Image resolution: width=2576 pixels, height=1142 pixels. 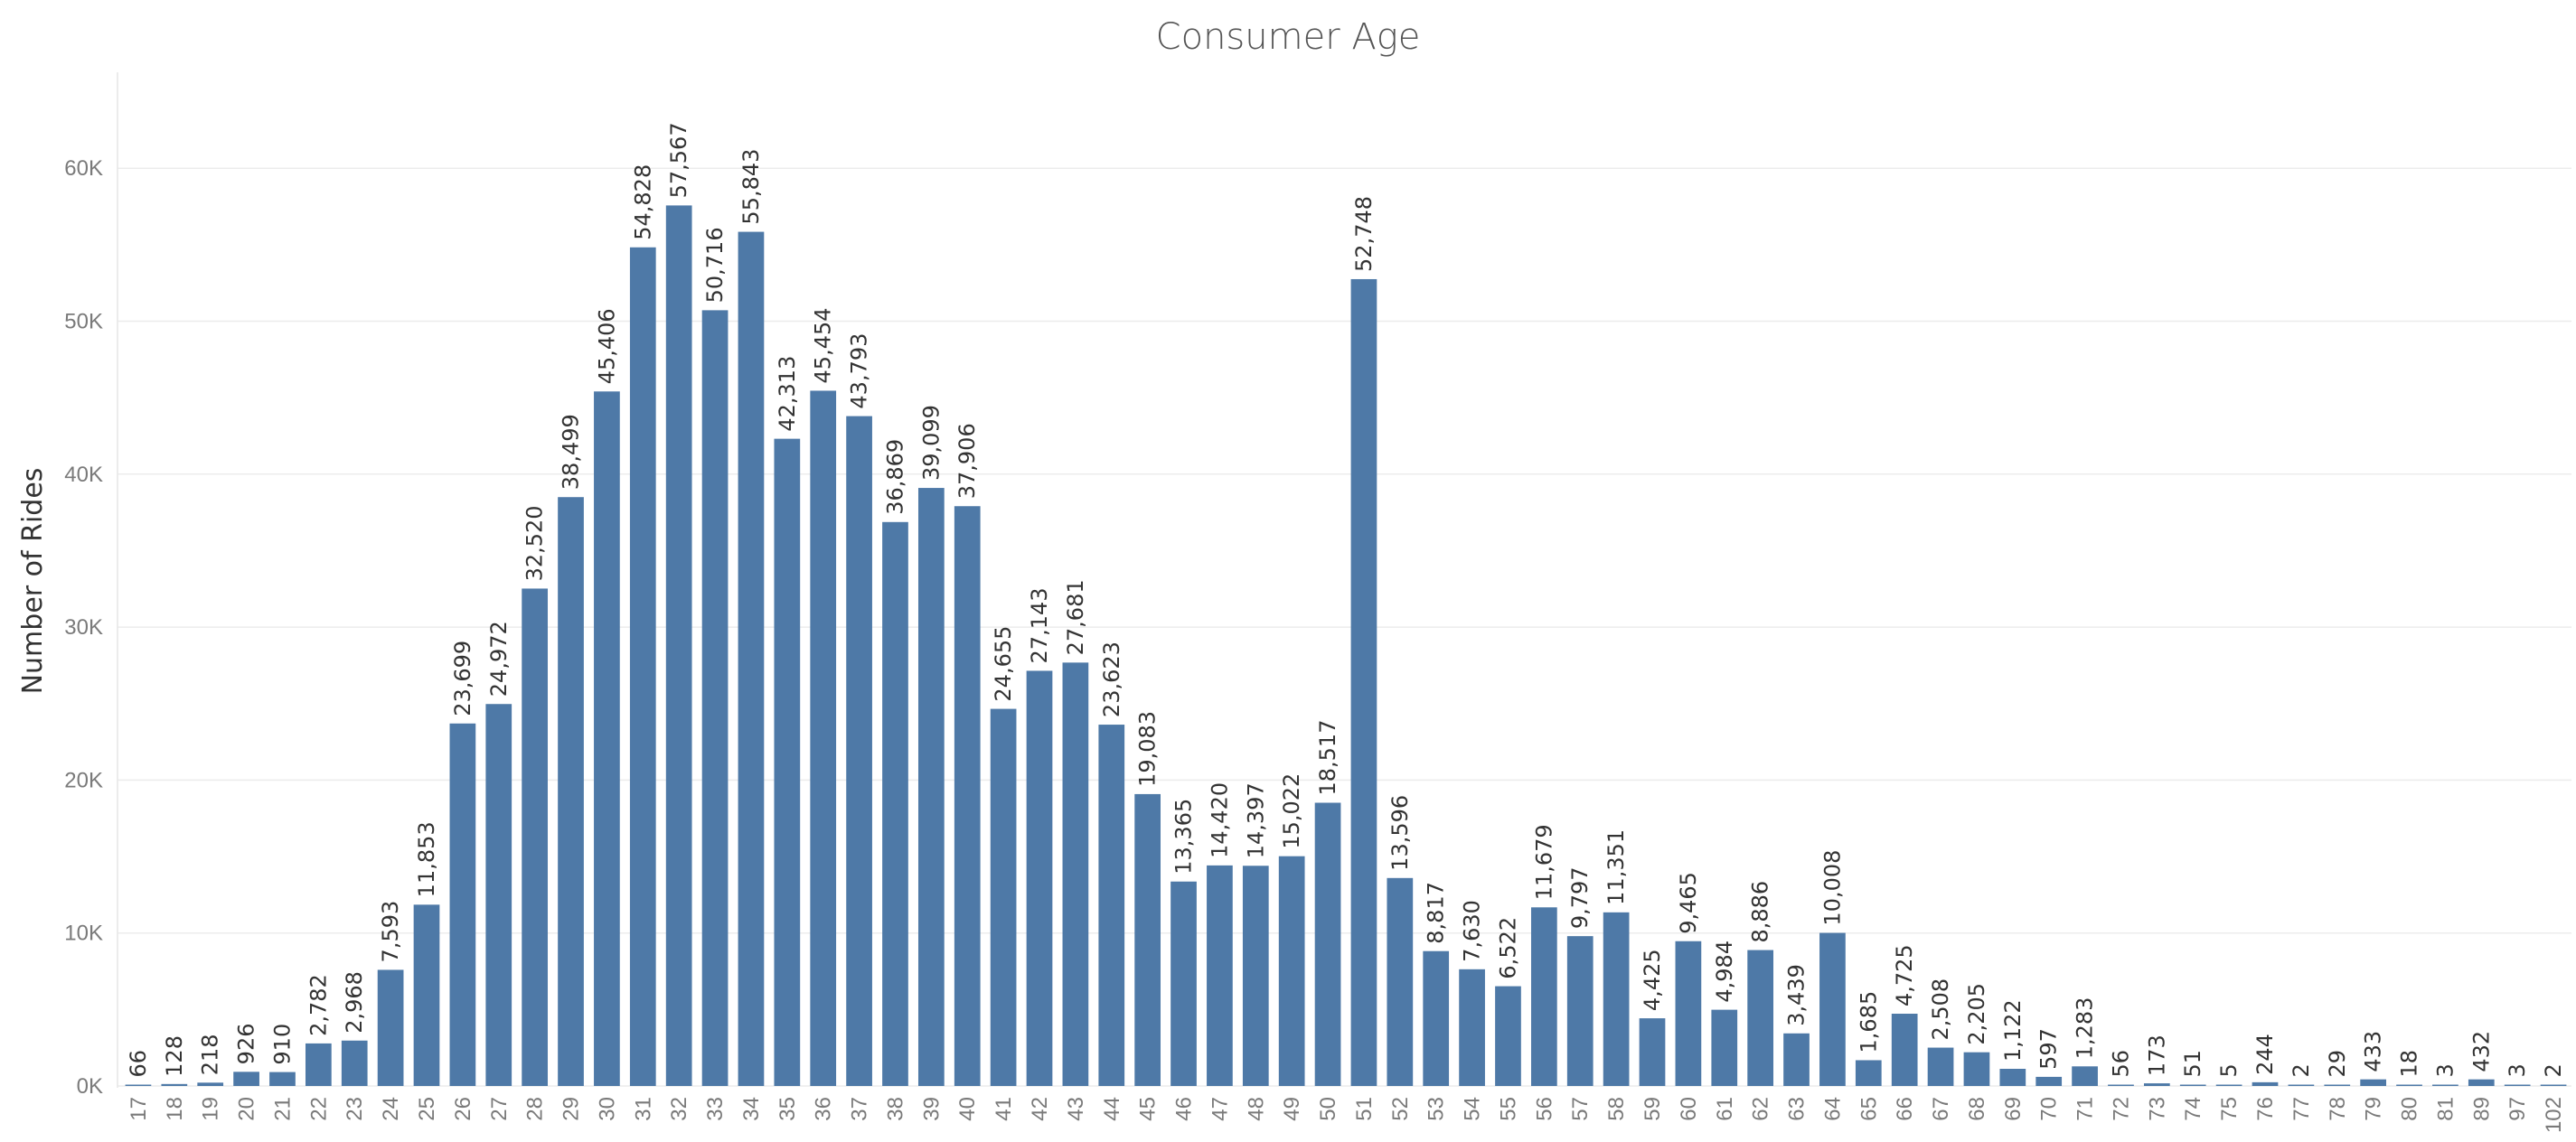 What do you see at coordinates (788, 1109) in the screenshot?
I see `x-tick-label: 35` at bounding box center [788, 1109].